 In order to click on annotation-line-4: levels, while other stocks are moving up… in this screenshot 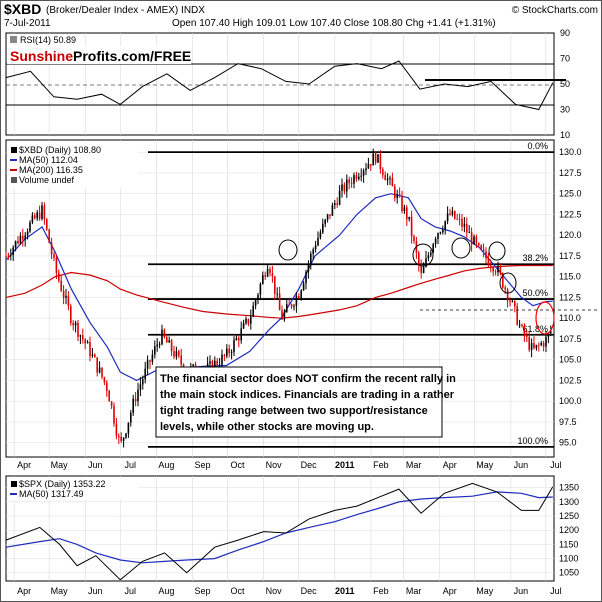, I will do `click(267, 427)`.